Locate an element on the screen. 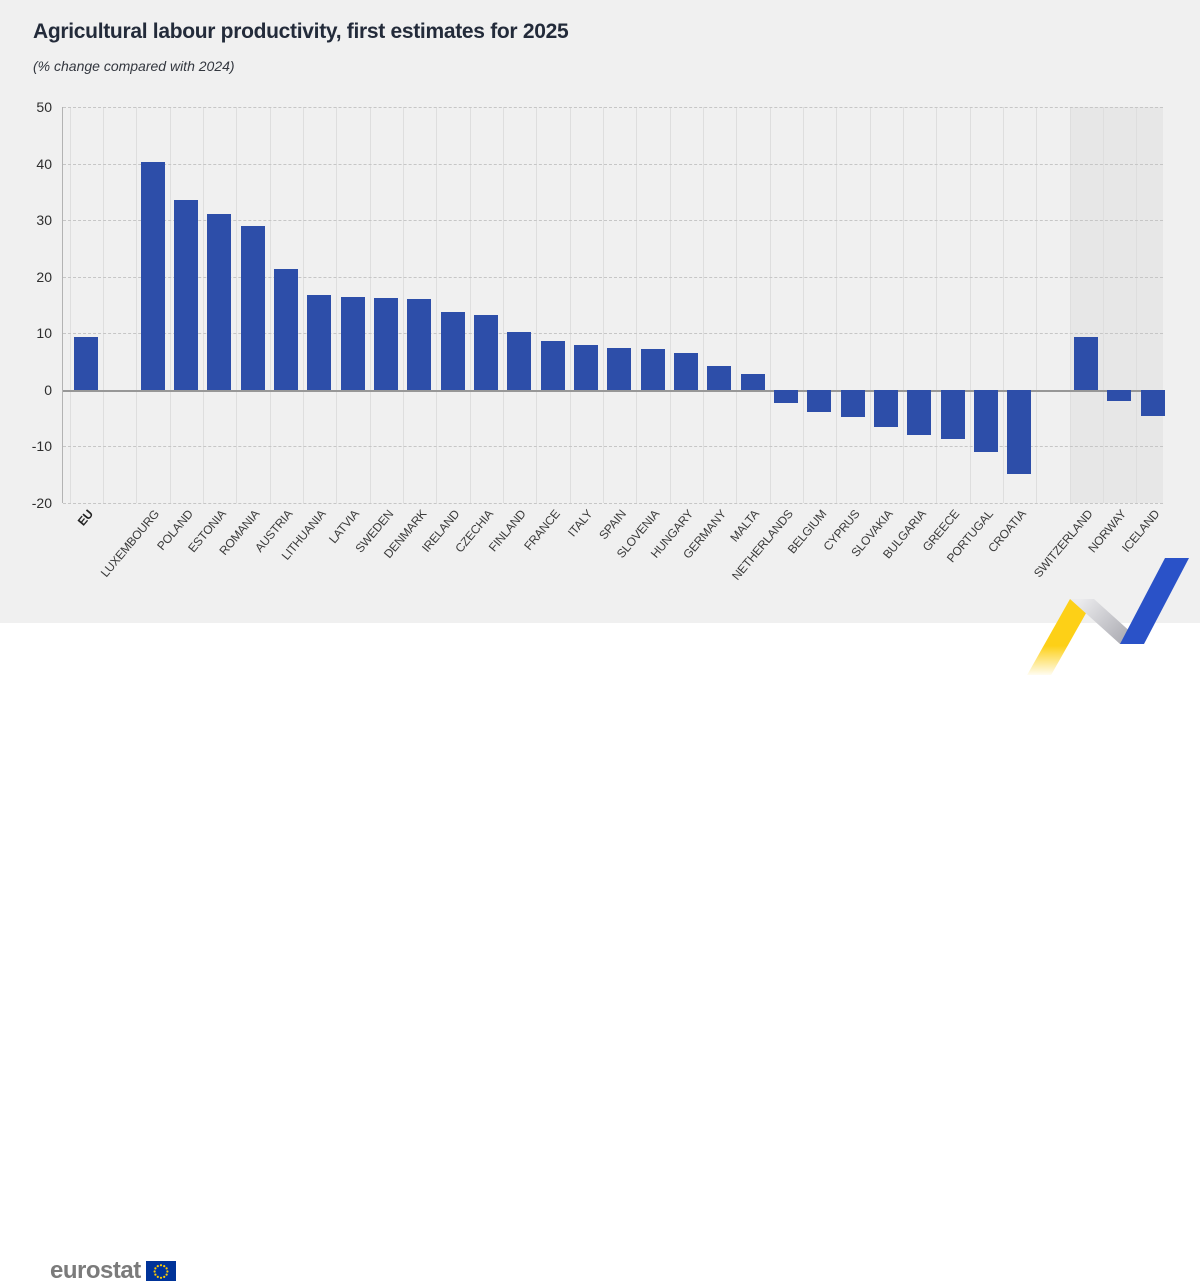  y-tick-label: -20 is located at coordinates (41, 503).